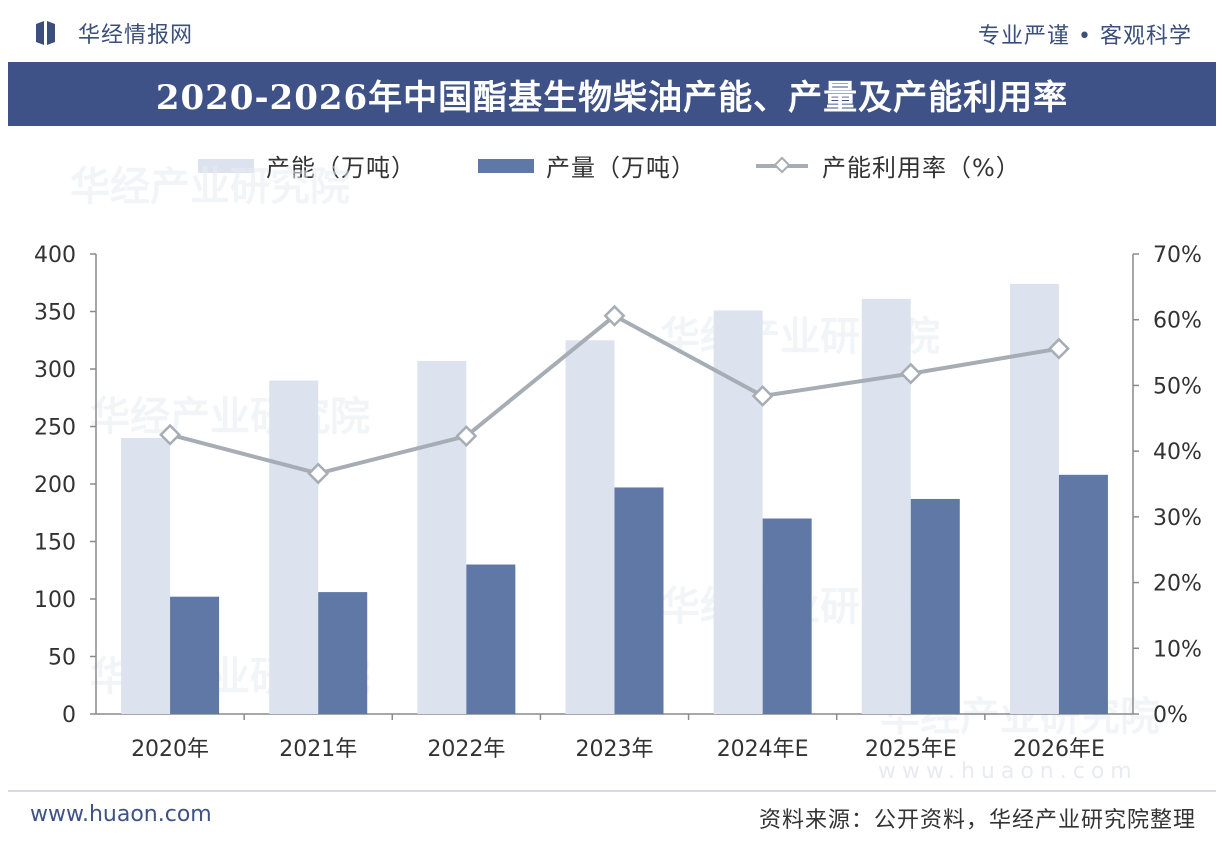 Image resolution: width=1224 pixels, height=852 pixels. Describe the element at coordinates (55, 313) in the screenshot. I see `y-left-tick-label: 350` at that location.